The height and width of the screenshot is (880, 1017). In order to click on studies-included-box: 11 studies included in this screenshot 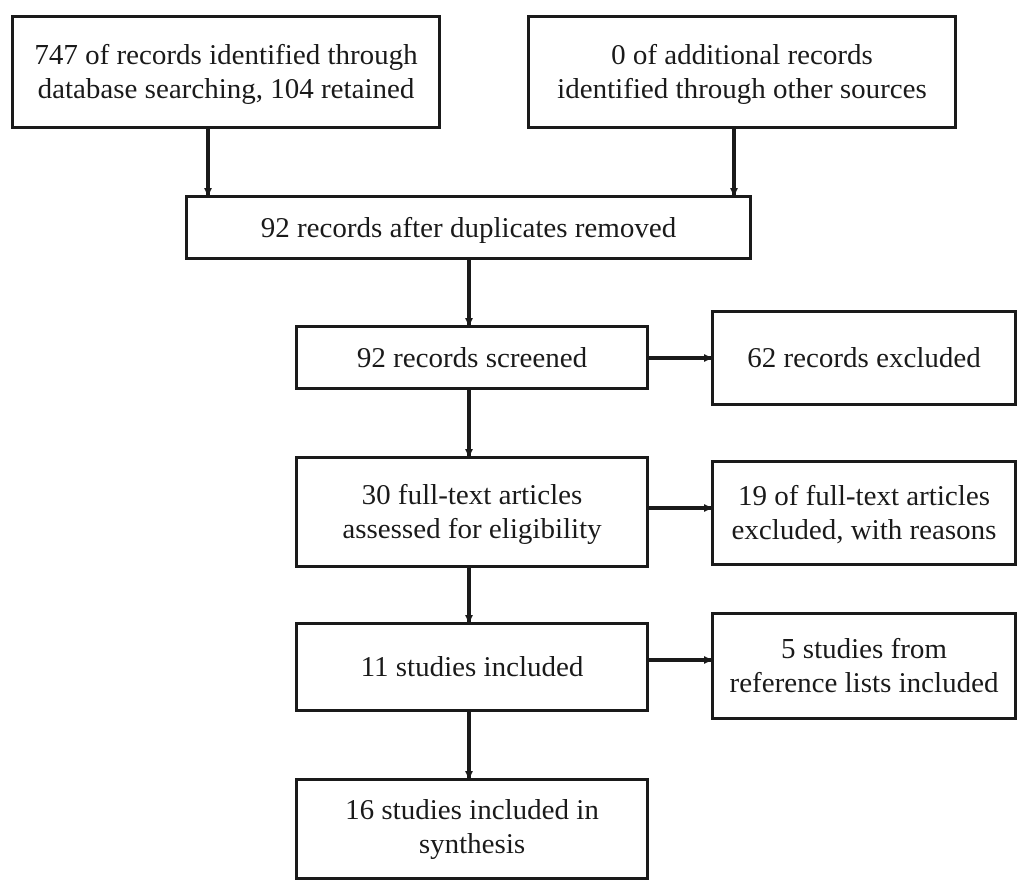, I will do `click(472, 667)`.